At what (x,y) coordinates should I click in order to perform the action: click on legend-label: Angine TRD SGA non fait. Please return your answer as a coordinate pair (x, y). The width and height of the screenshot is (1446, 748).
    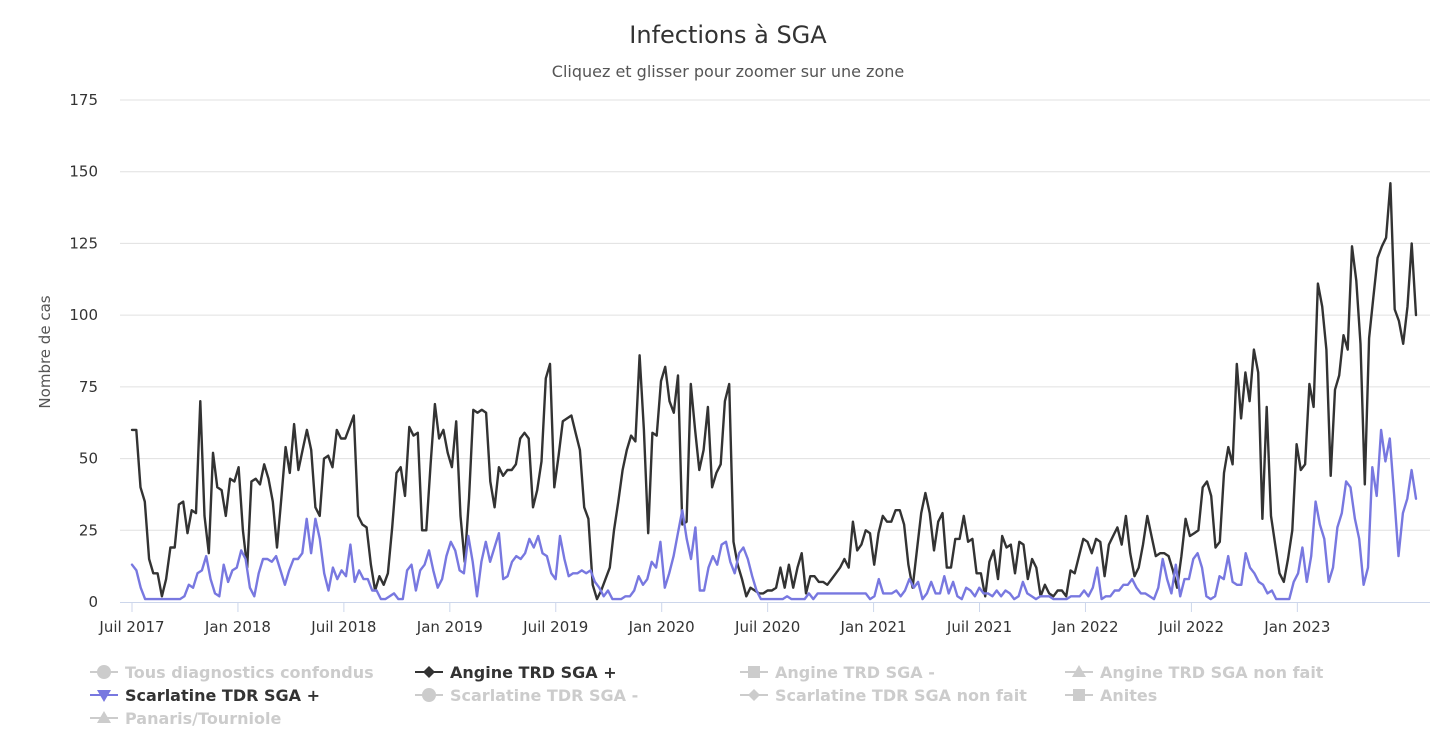
    Looking at the image, I should click on (1212, 672).